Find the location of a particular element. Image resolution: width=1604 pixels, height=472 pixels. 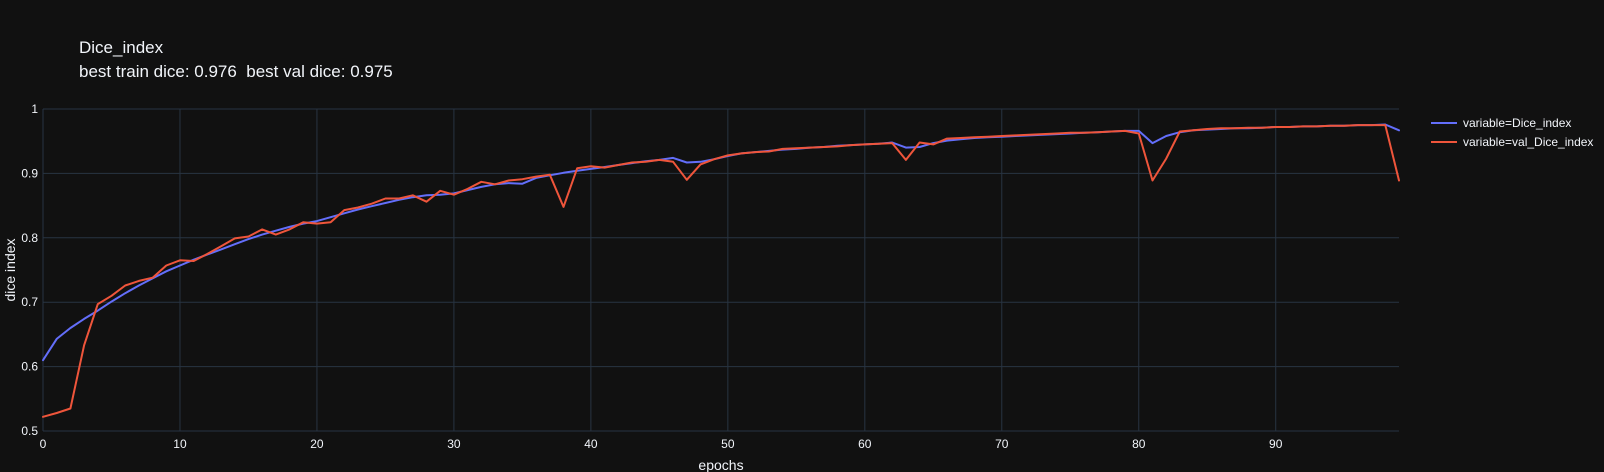

y-tick-label: 0.7 is located at coordinates (29, 302).